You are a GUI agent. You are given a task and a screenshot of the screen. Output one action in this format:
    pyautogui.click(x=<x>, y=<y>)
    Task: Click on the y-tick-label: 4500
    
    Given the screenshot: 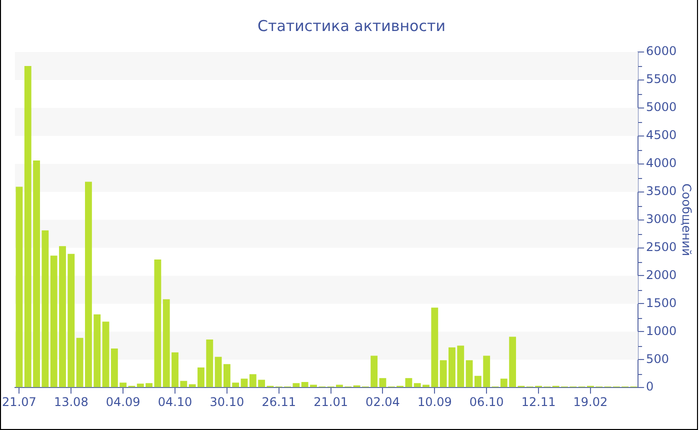 What is the action you would take?
    pyautogui.click(x=661, y=135)
    